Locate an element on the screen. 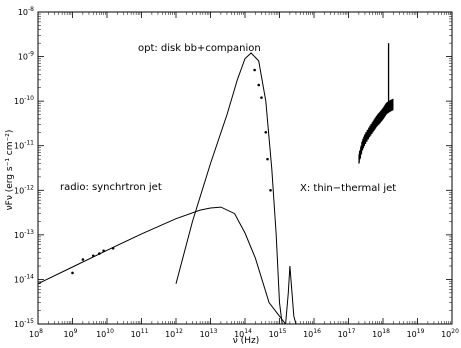 The width and height of the screenshot is (461, 348). annotation-xray: X: thin−thermal jet is located at coordinates (348, 188).